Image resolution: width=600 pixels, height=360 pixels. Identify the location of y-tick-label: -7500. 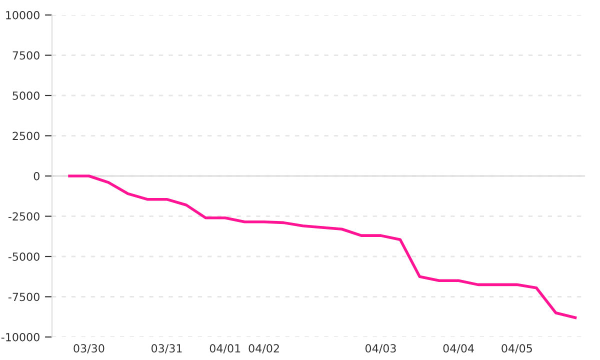
(24, 297).